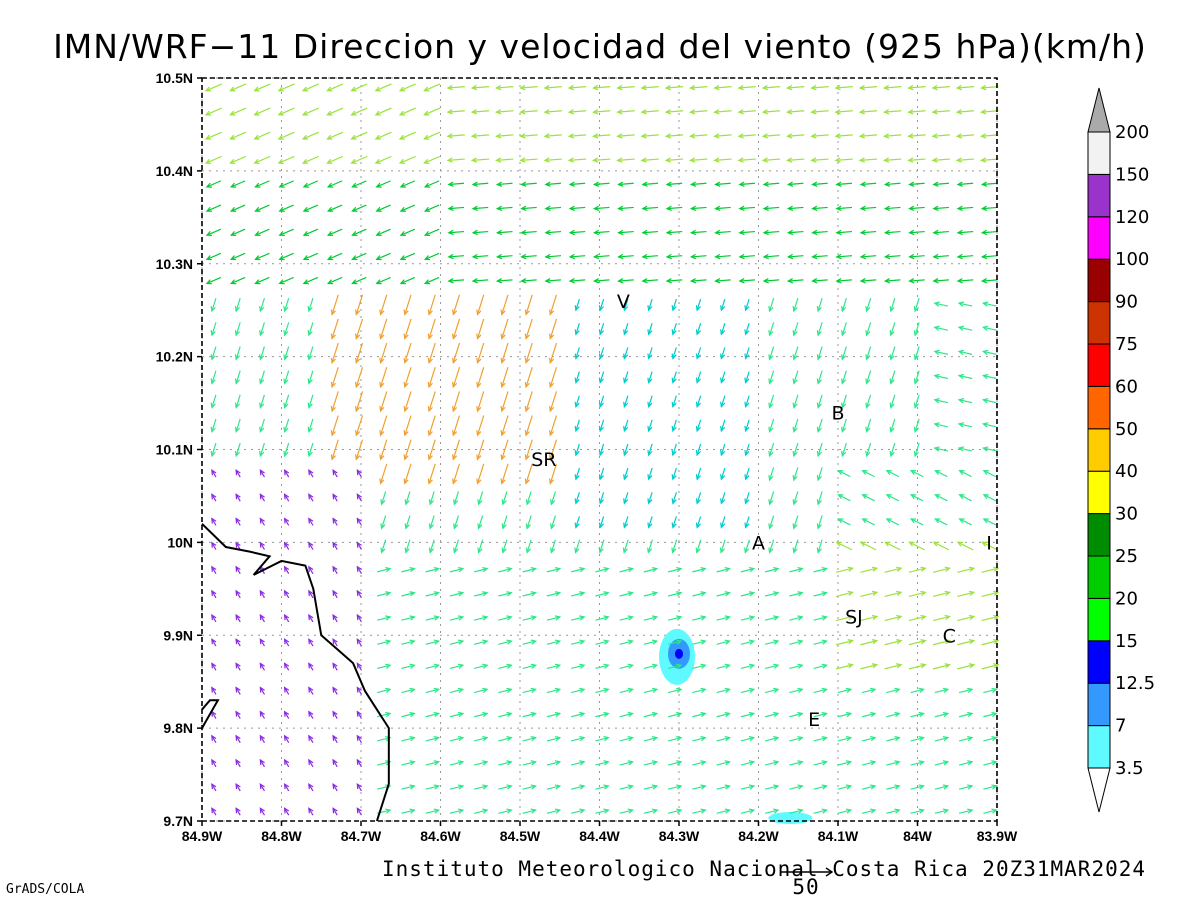 The width and height of the screenshot is (1200, 900). What do you see at coordinates (829, 872) in the screenshot?
I see `reference-vector-head` at bounding box center [829, 872].